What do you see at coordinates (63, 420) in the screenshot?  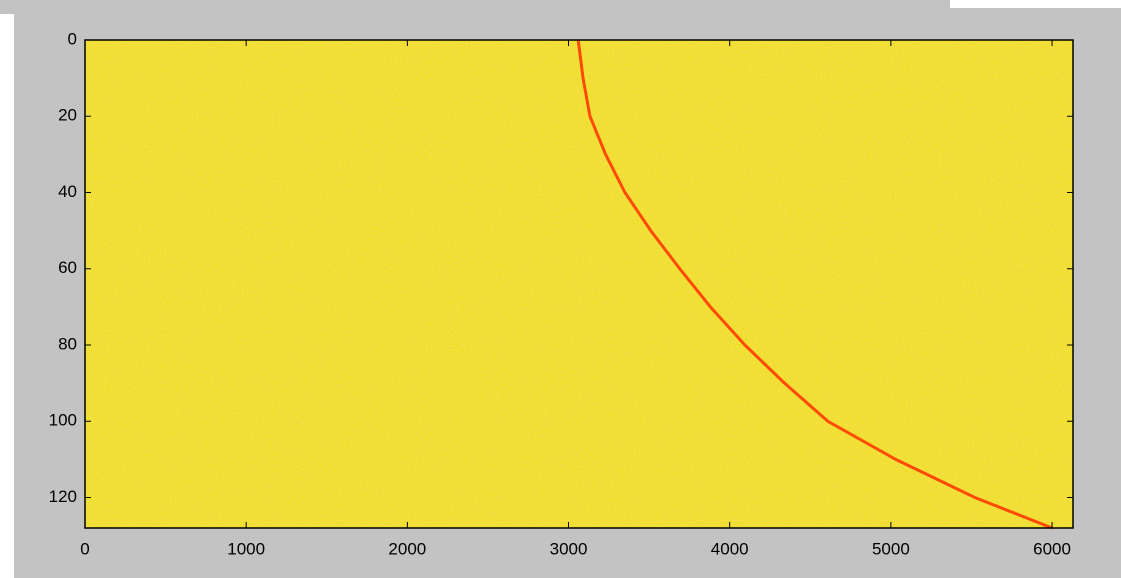 I see `y-tick-label: 100` at bounding box center [63, 420].